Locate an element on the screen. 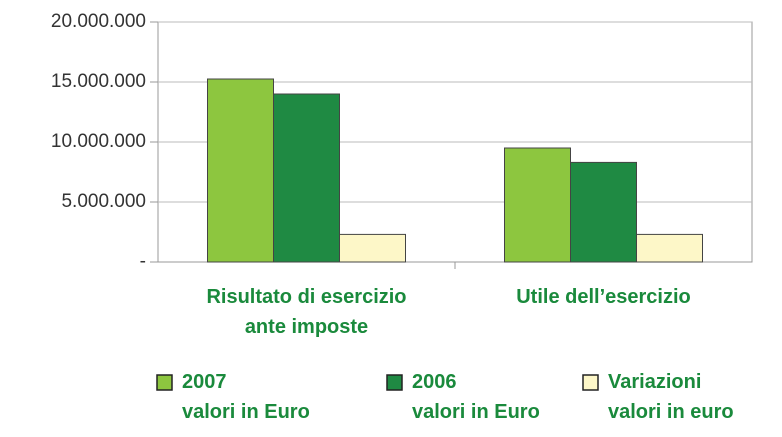 Image resolution: width=782 pixels, height=437 pixels. x-tick-label: Utile dell’esercizio is located at coordinates (603, 297).